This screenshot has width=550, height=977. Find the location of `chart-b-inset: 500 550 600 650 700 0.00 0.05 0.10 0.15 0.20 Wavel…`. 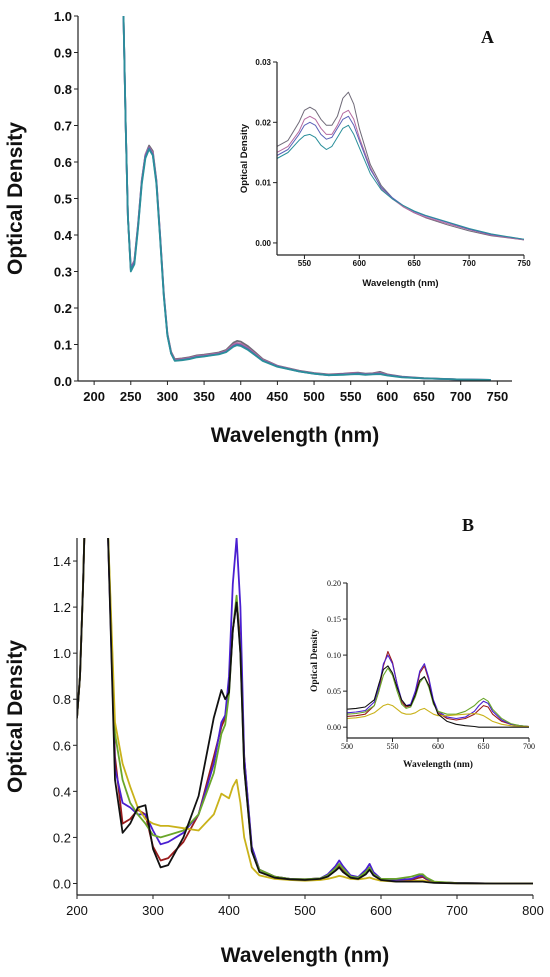

chart-b-inset: 500 550 600 650 700 0.00 0.05 0.10 0.15 0.20 Wavel… is located at coordinates (422, 674).